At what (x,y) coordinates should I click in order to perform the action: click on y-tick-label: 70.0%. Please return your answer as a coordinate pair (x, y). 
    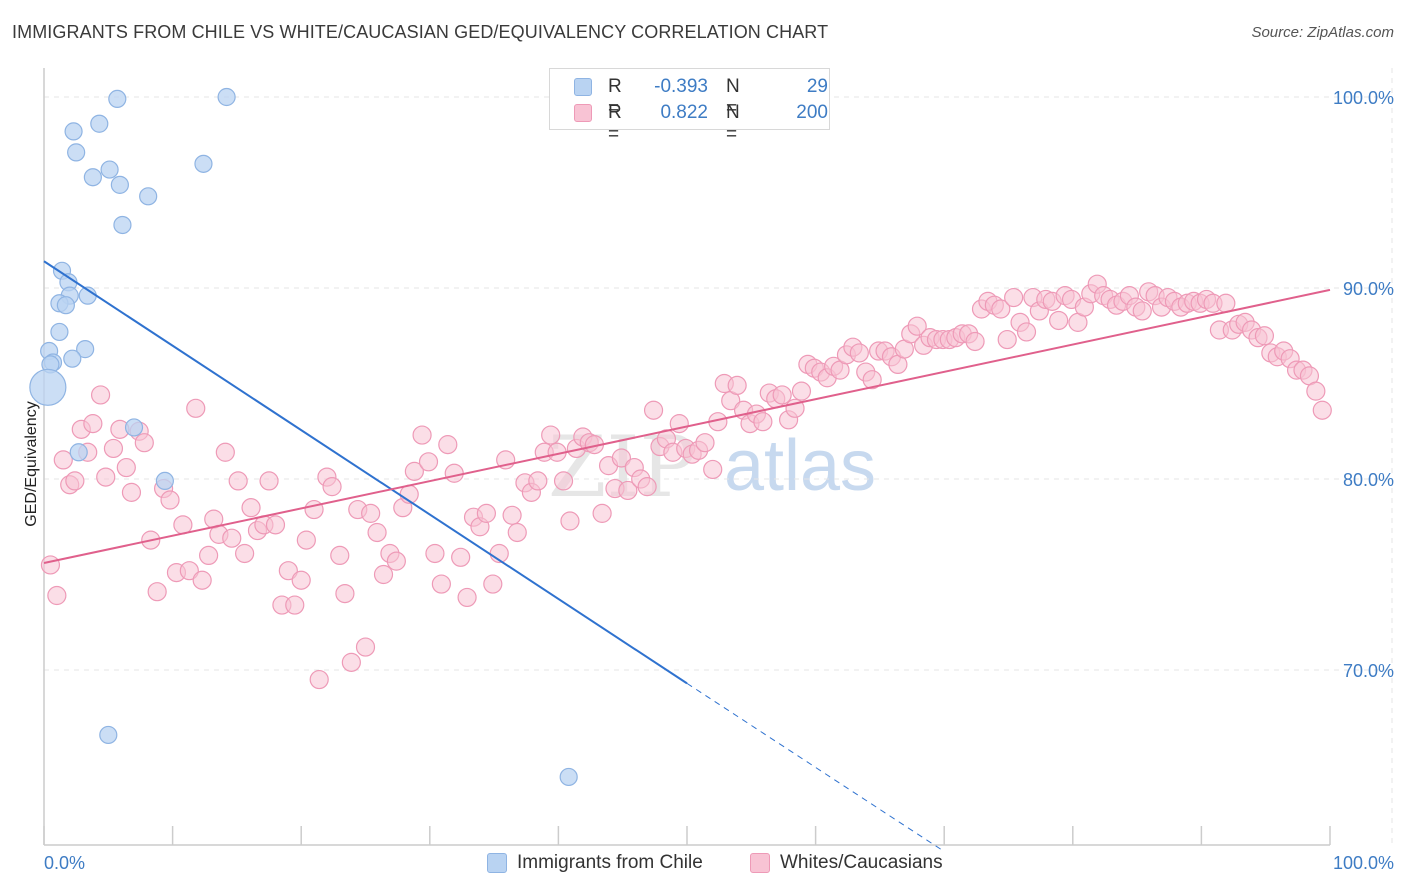
    Looking at the image, I should click on (1368, 671).